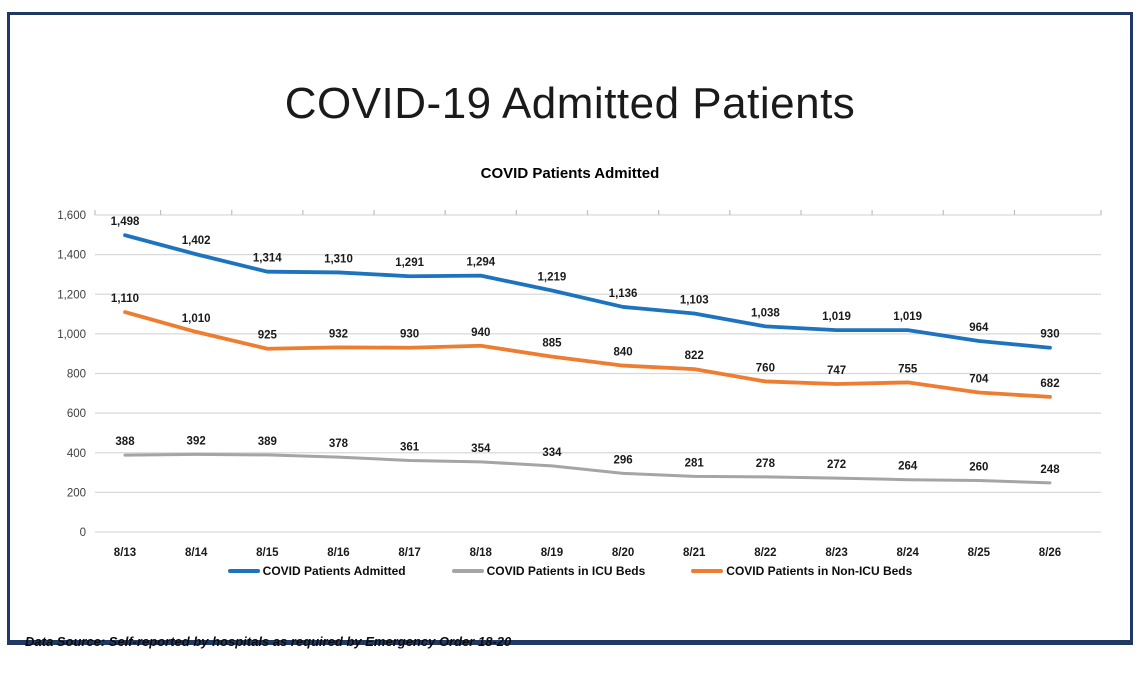  What do you see at coordinates (196, 241) in the screenshot?
I see `svg-text: 1,402` at bounding box center [196, 241].